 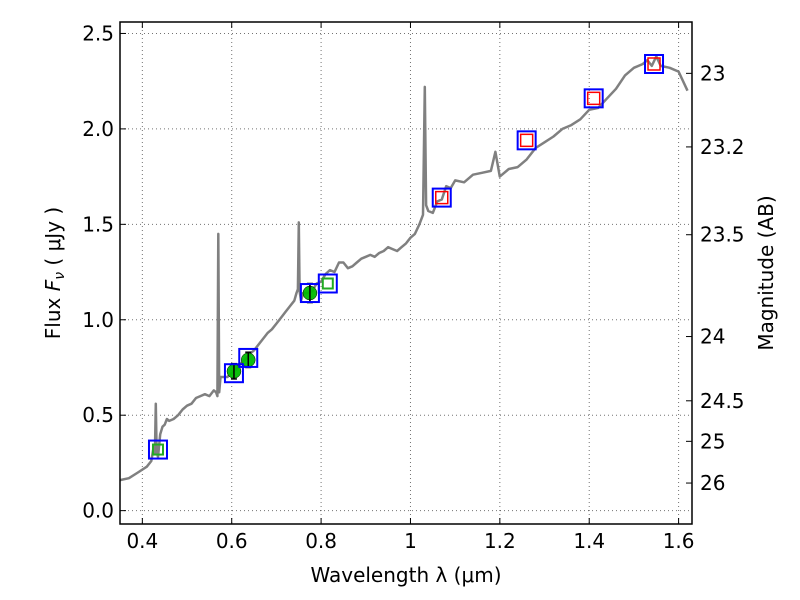 What do you see at coordinates (98, 224) in the screenshot?
I see `y-tick-label: 1.5` at bounding box center [98, 224].